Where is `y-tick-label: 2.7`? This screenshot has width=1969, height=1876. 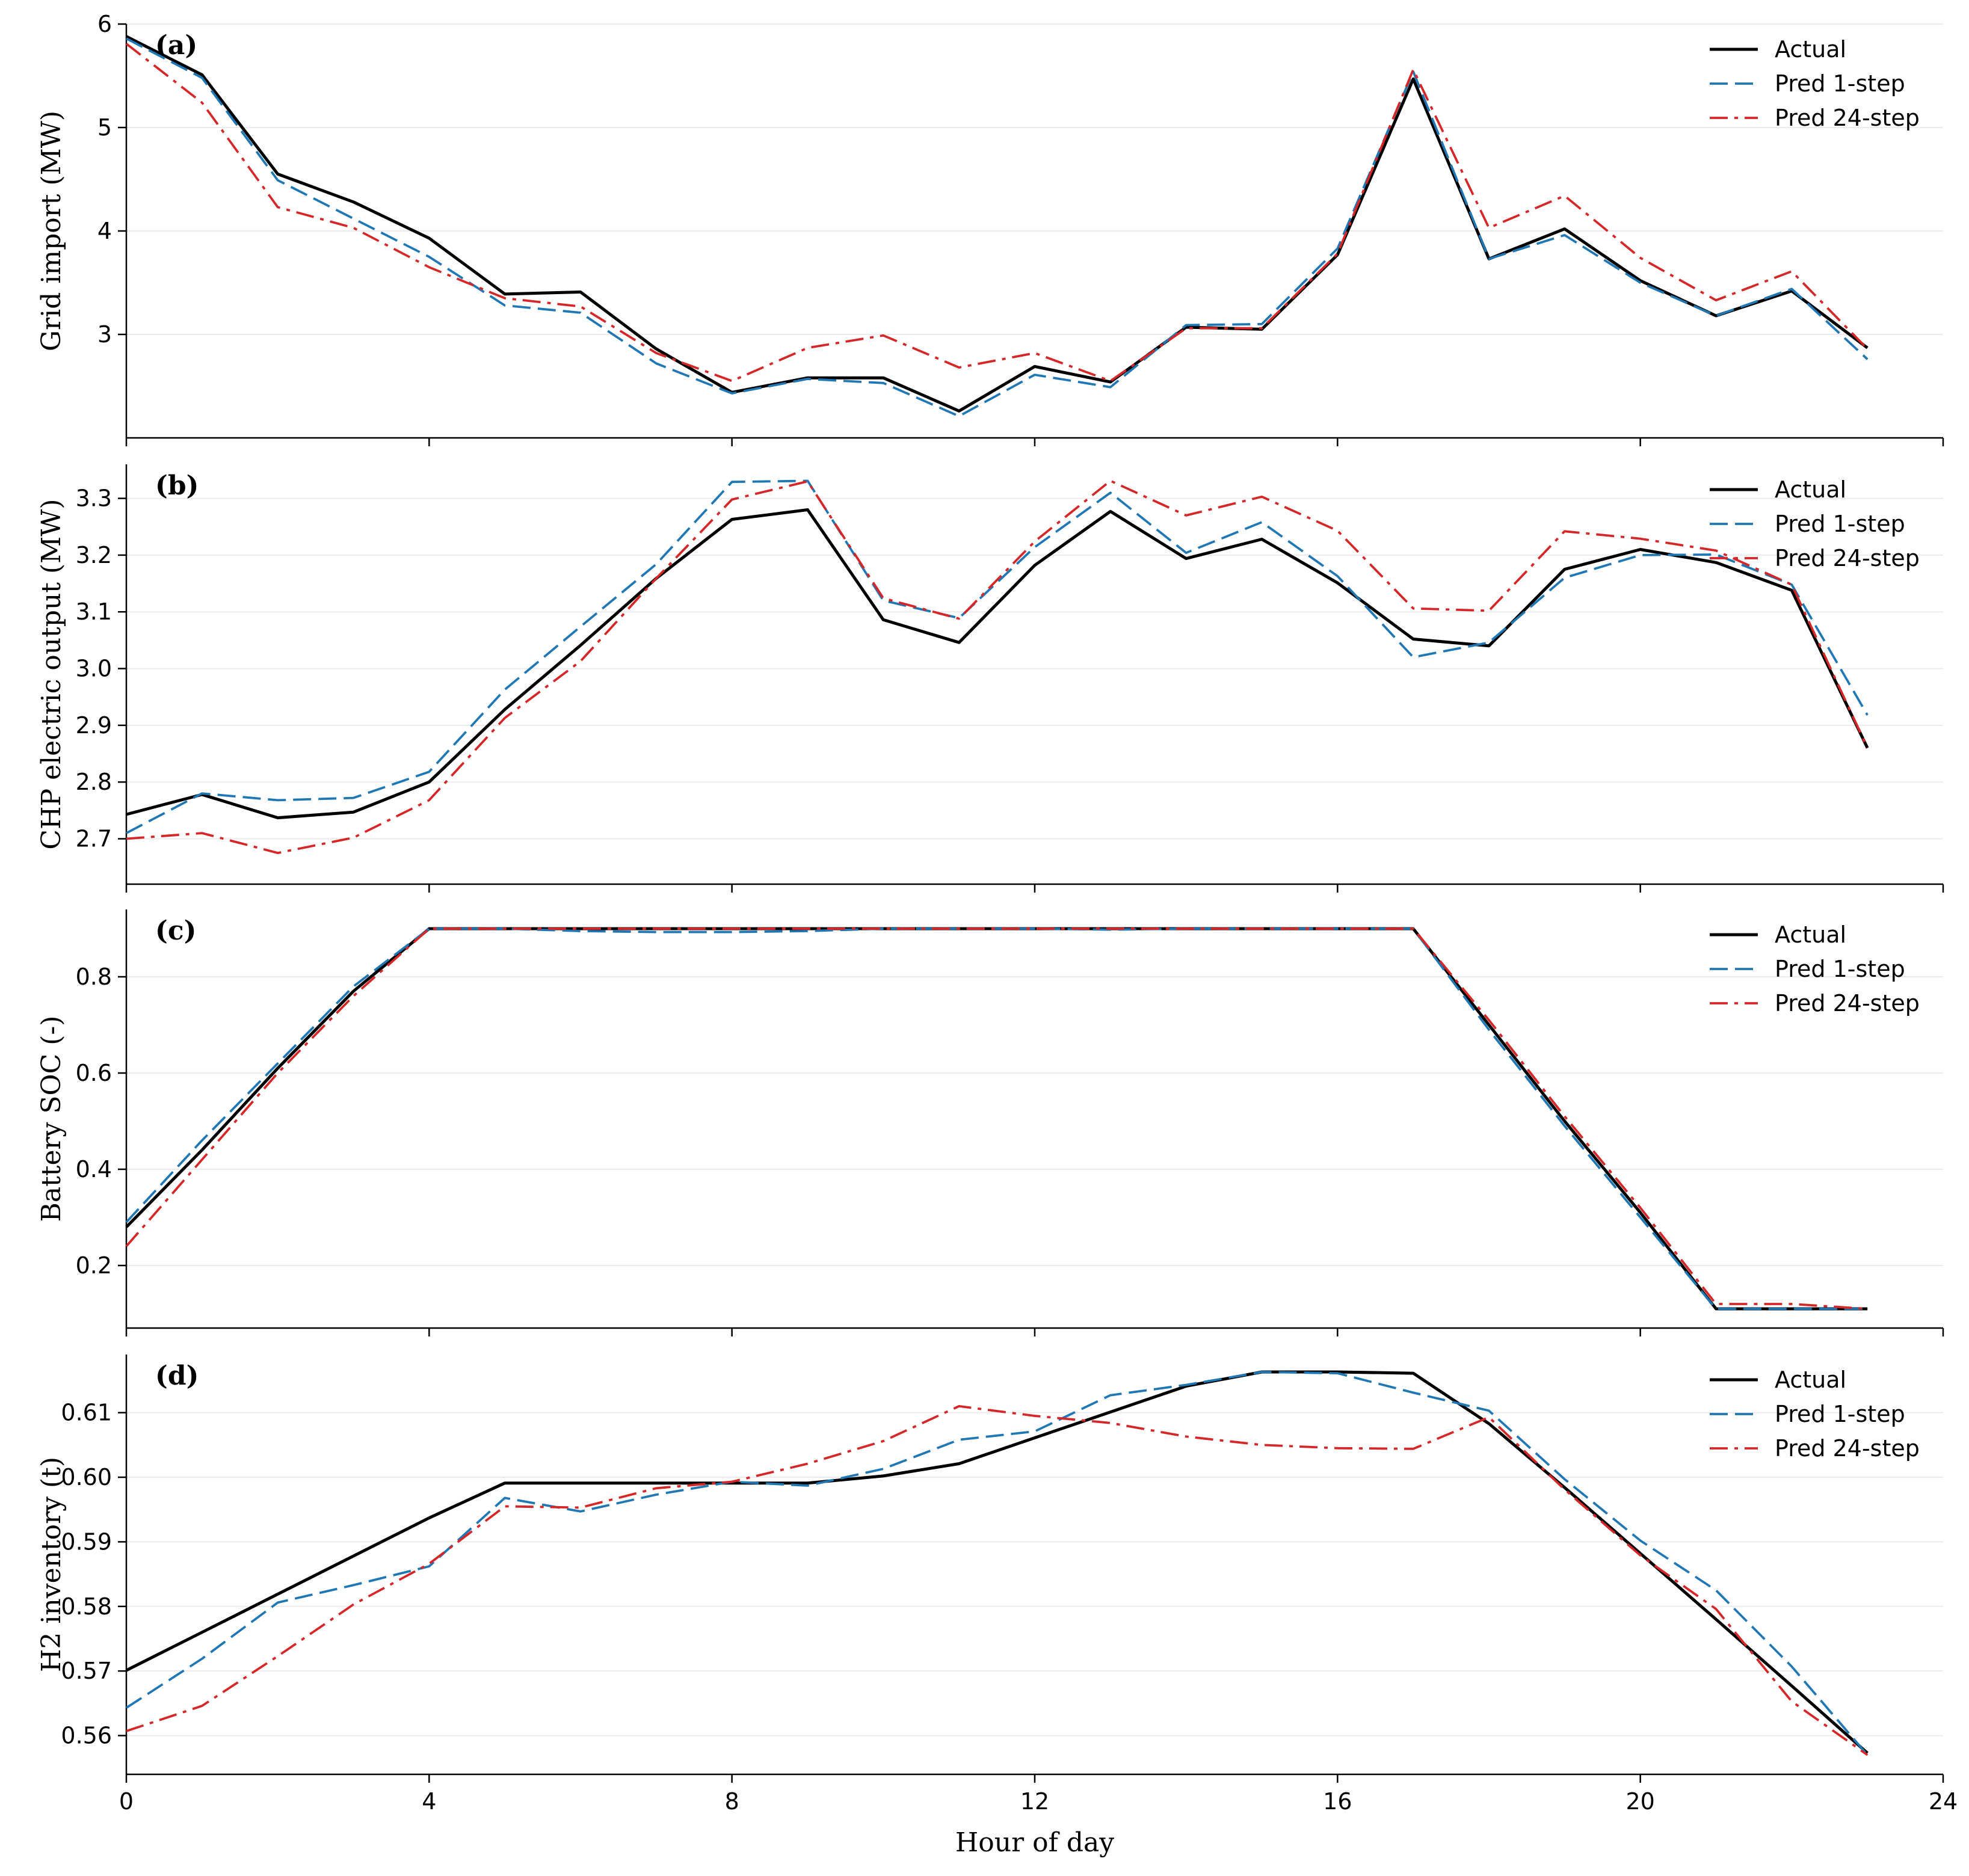
y-tick-label: 2.7 is located at coordinates (94, 839).